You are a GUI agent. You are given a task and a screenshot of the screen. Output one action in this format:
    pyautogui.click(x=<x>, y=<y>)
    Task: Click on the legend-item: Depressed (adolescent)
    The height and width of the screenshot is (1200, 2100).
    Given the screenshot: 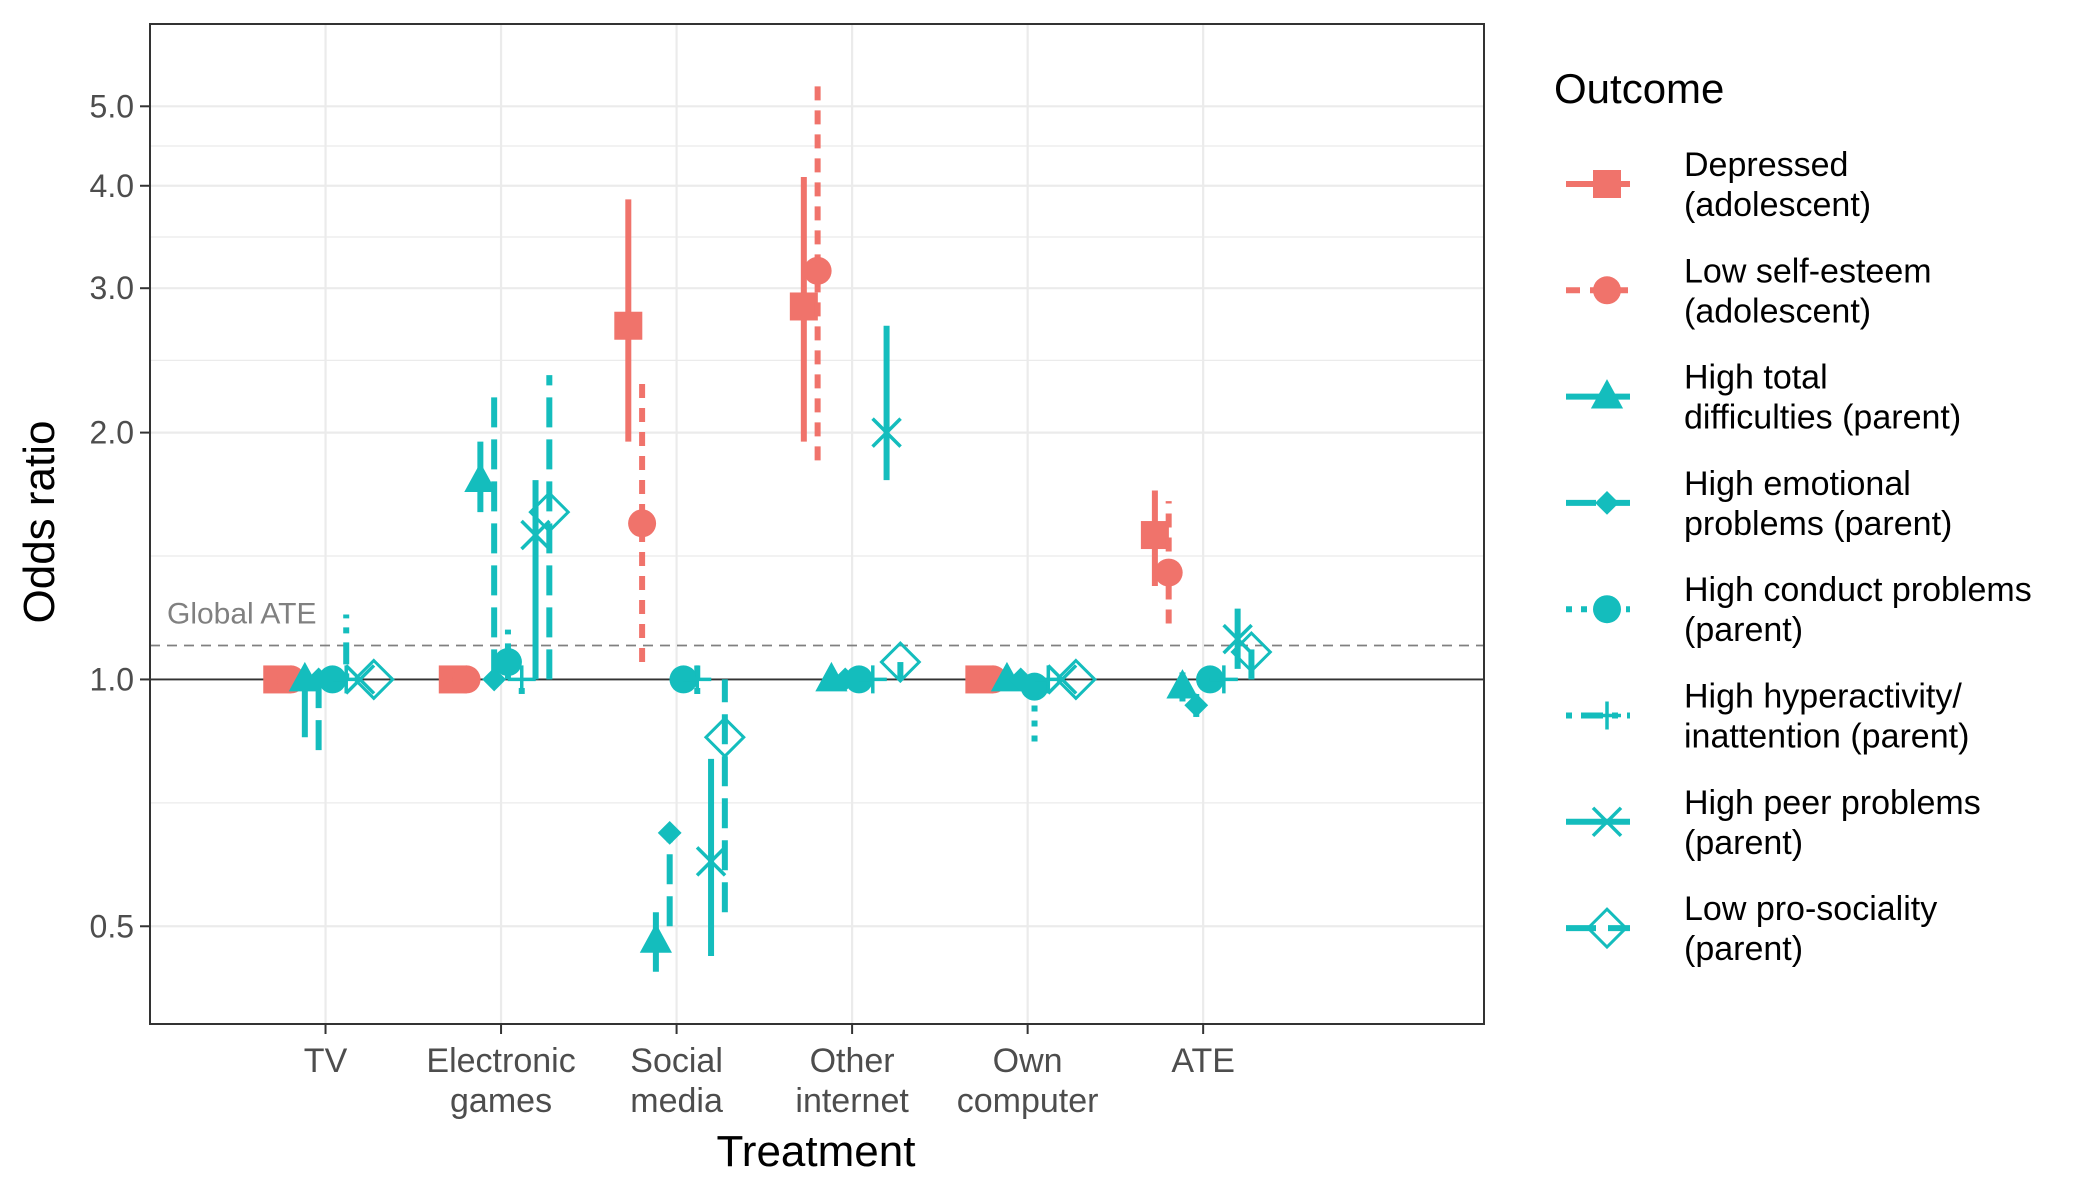 What is the action you would take?
    pyautogui.click(x=1718, y=185)
    